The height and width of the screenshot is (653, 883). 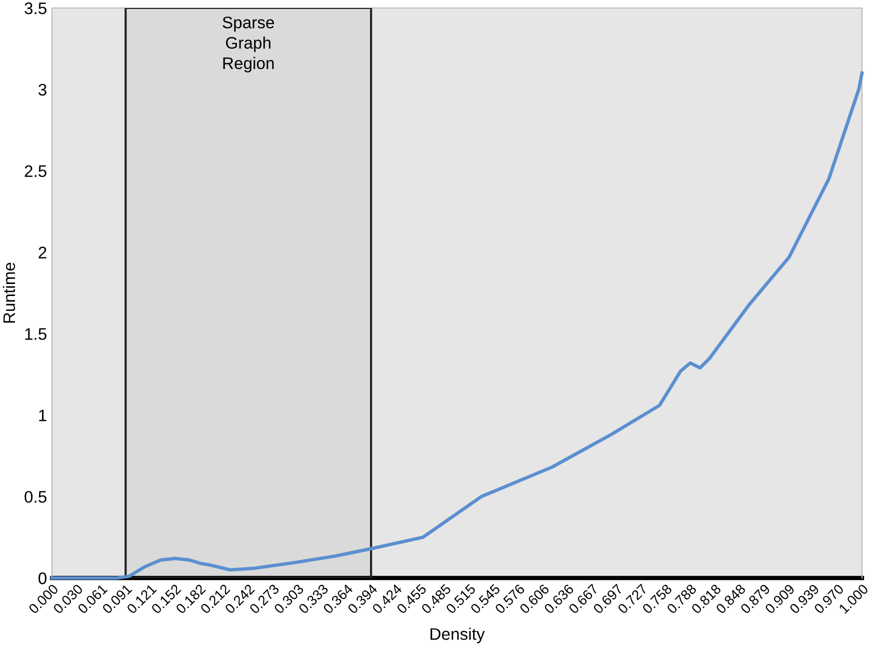 What do you see at coordinates (42, 90) in the screenshot?
I see `y-tick-label: 3` at bounding box center [42, 90].